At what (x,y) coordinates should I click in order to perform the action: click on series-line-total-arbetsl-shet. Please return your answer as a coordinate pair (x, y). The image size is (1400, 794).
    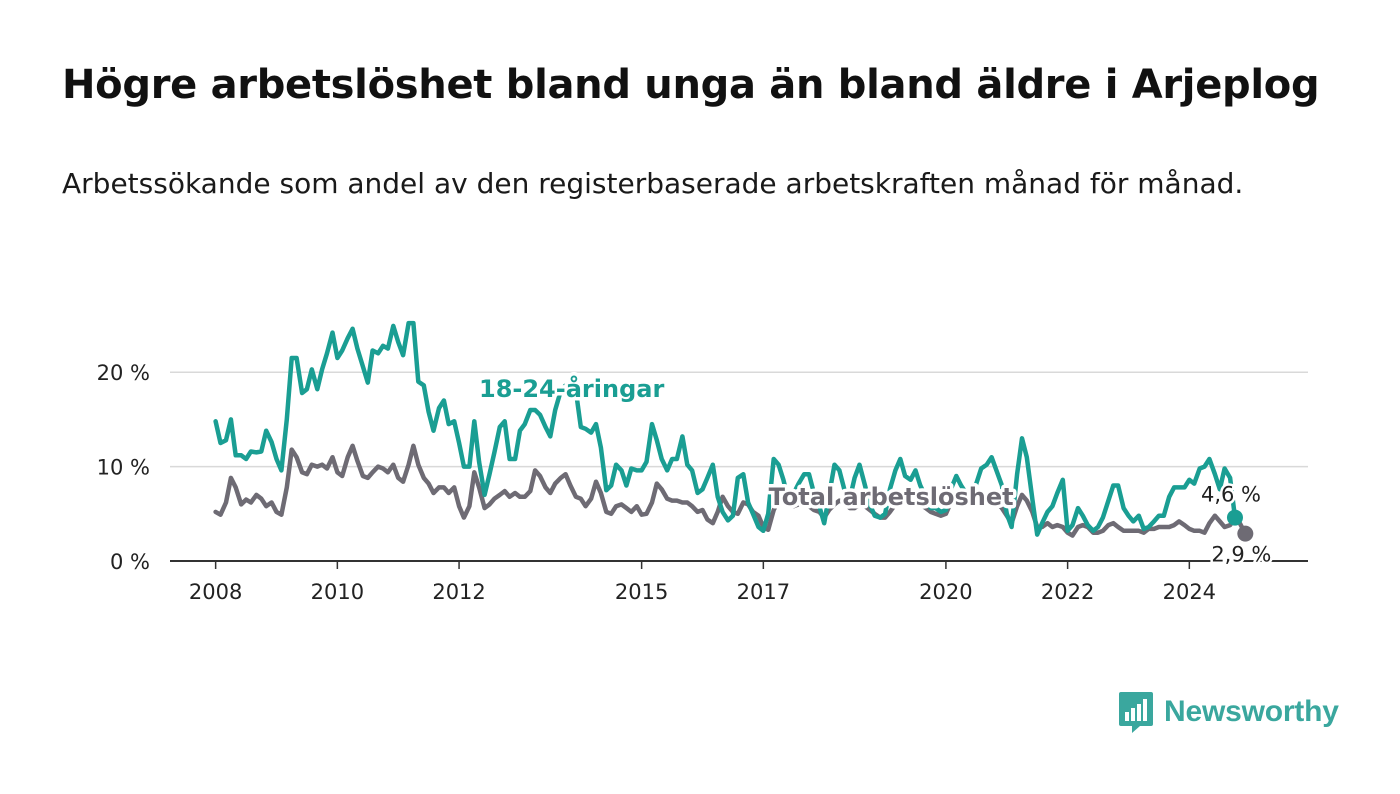
    Looking at the image, I should click on (730, 490).